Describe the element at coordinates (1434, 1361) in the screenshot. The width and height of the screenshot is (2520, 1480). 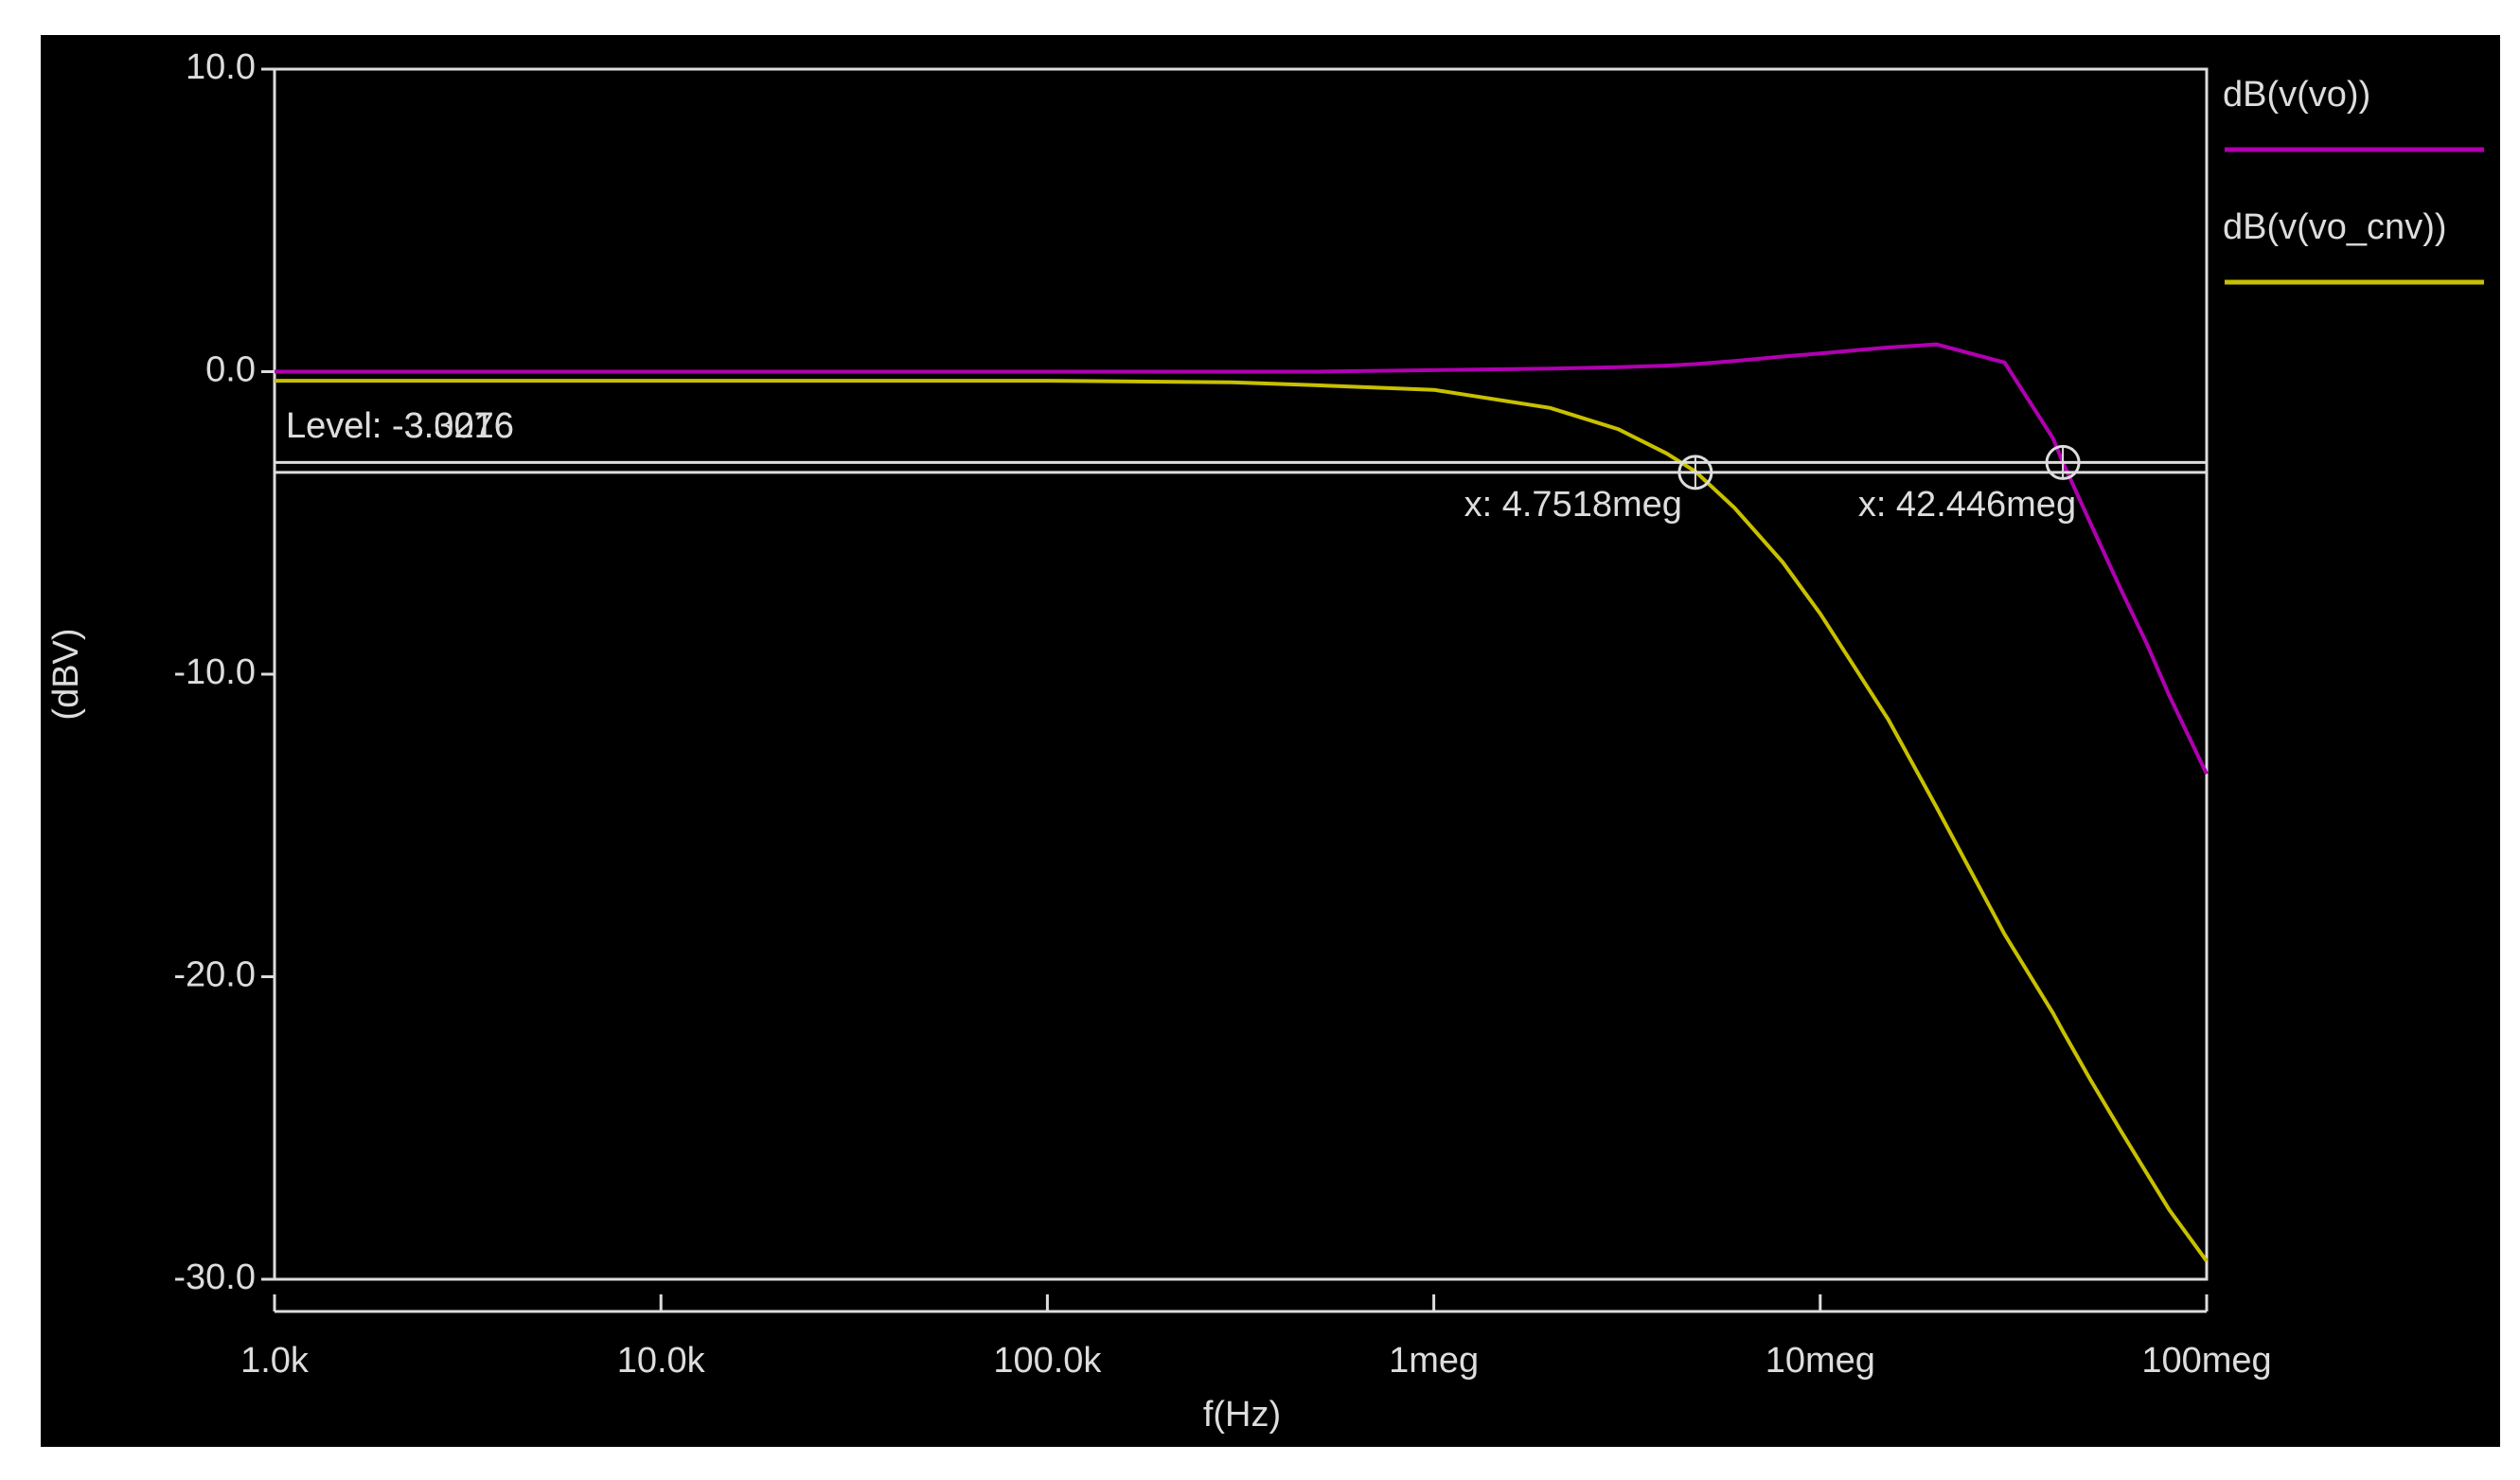
I see `x-tick-label: 1meg` at that location.